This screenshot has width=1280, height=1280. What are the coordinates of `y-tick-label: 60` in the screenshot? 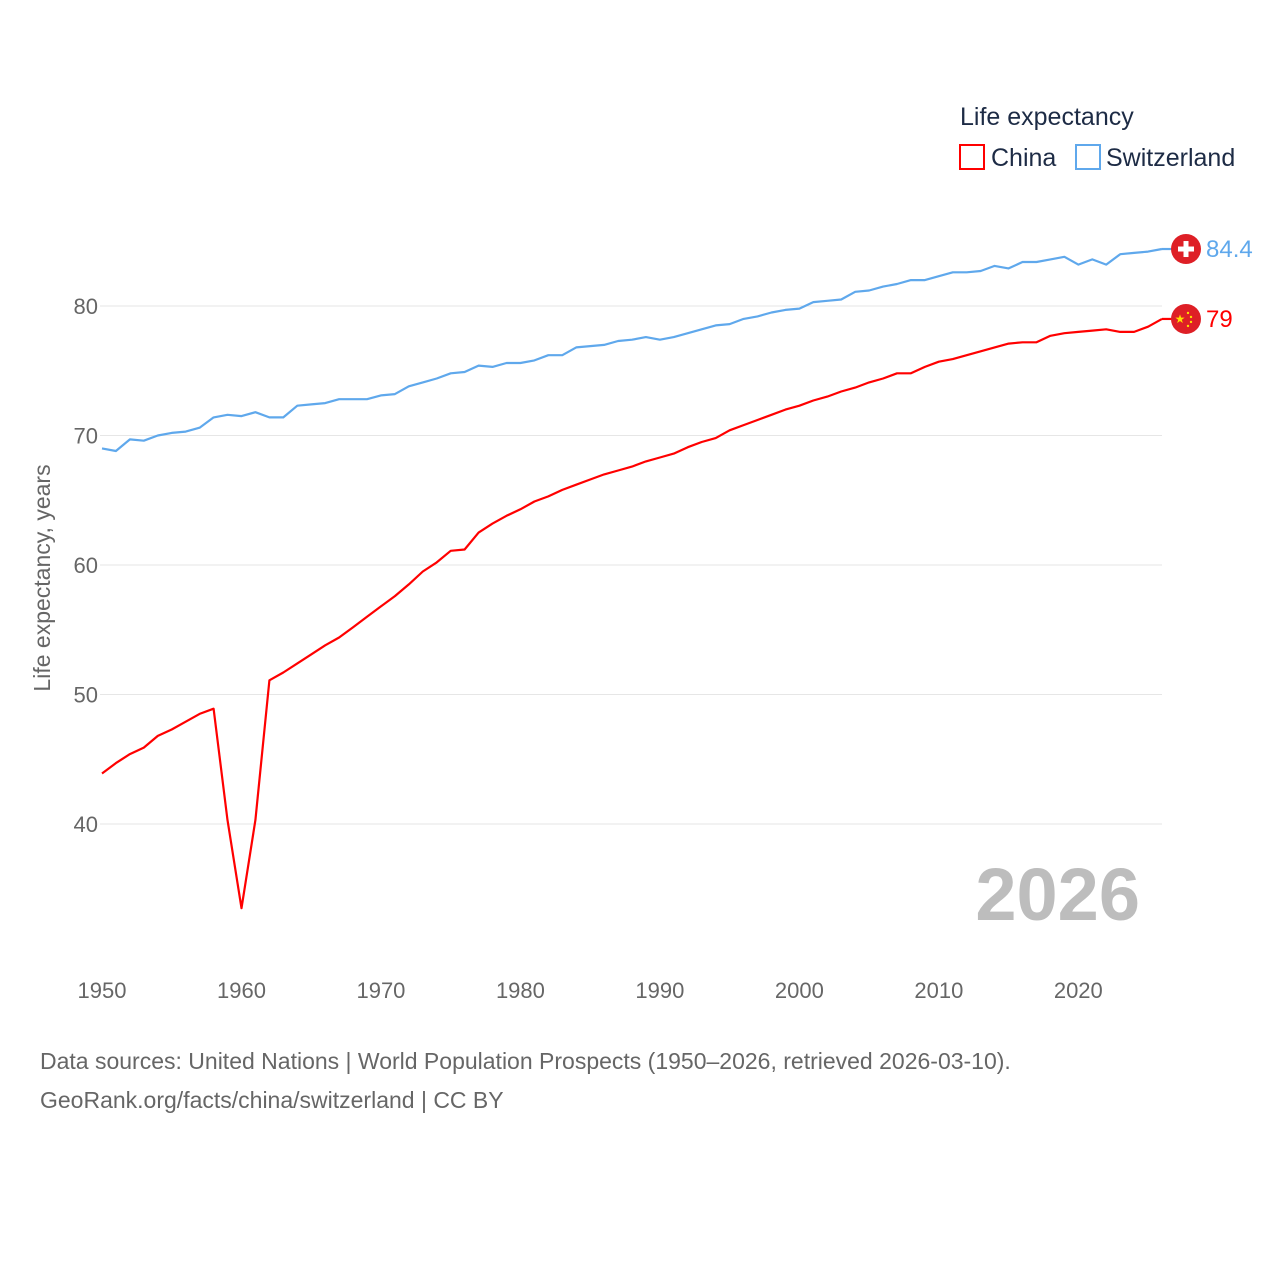 It's located at (86, 565).